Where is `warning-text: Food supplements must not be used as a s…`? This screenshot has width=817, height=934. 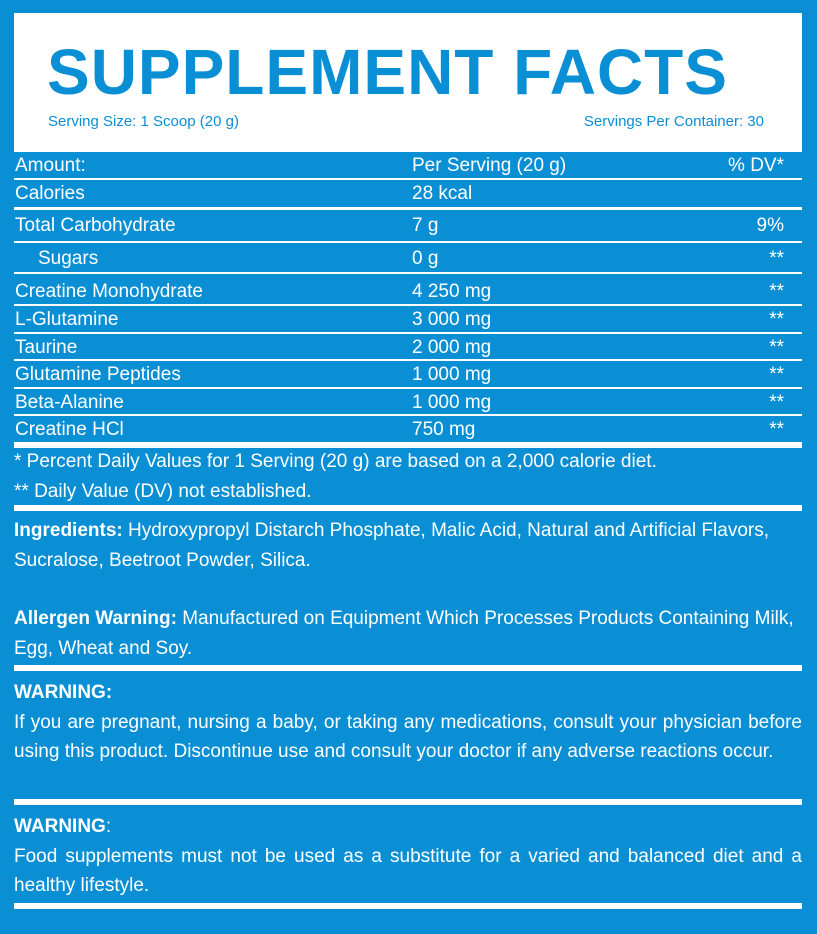
warning-text: Food supplements must not be used as a s… is located at coordinates (408, 871).